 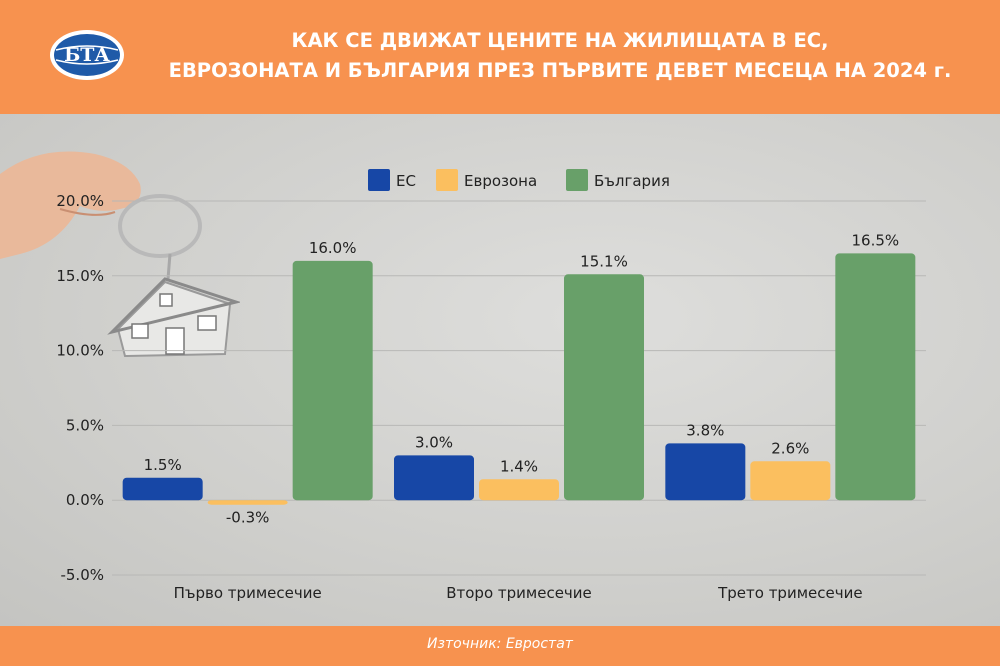 I want to click on title-line-1: КАК СЕ ДВИЖАТ ЦЕНИТЕ НА ЖИЛИЩАТА В ЕС,, so click(x=560, y=40).